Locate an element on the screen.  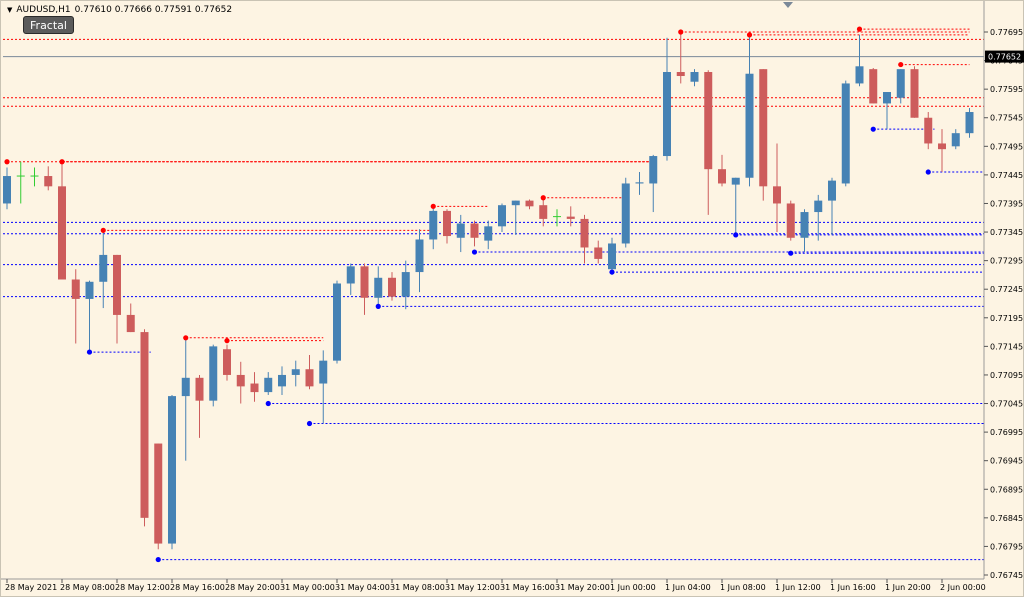
price-tick-label: 0.77395 is located at coordinates (1006, 203).